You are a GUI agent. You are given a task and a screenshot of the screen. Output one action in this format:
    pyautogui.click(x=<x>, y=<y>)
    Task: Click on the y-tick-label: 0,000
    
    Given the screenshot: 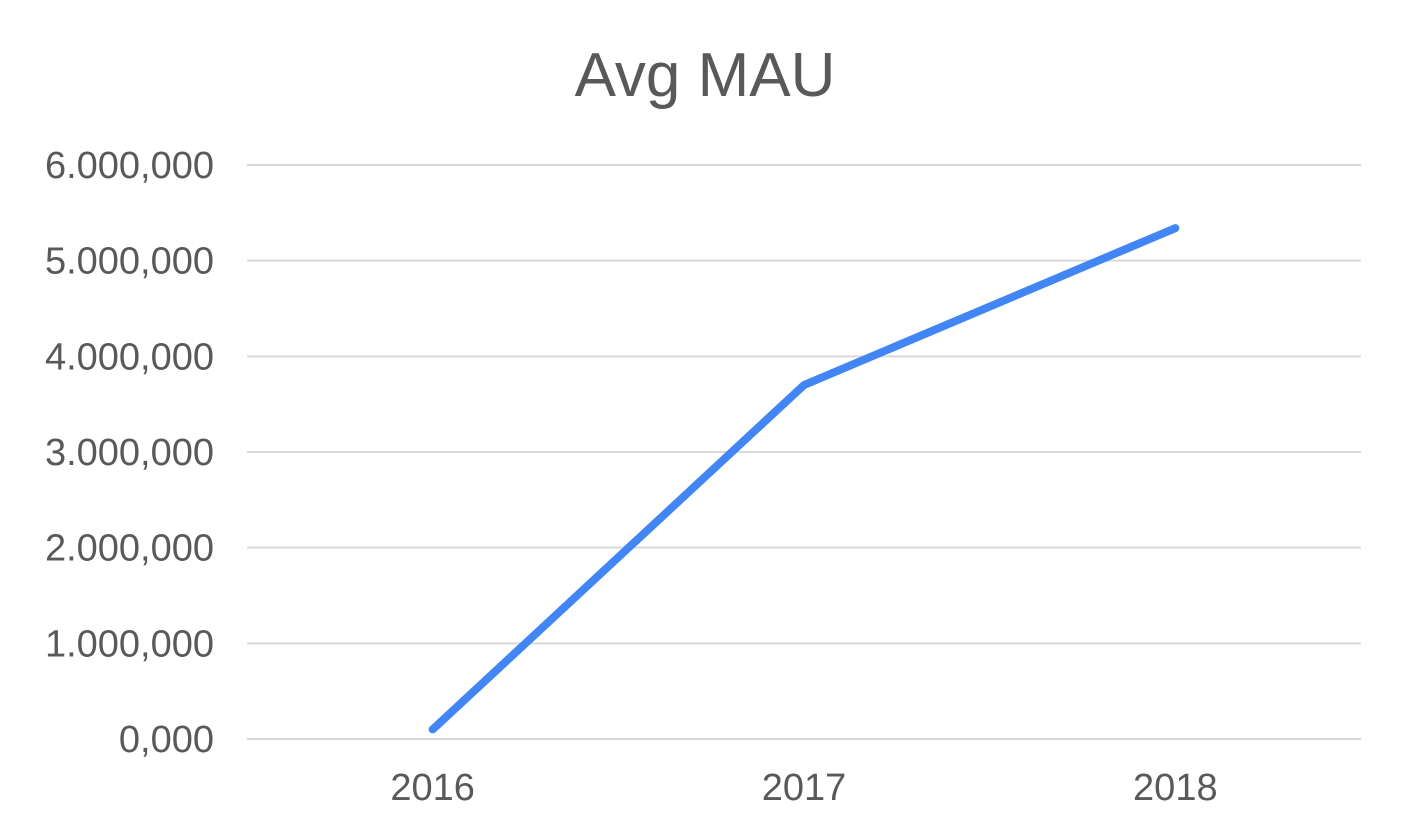 What is the action you would take?
    pyautogui.click(x=166, y=740)
    